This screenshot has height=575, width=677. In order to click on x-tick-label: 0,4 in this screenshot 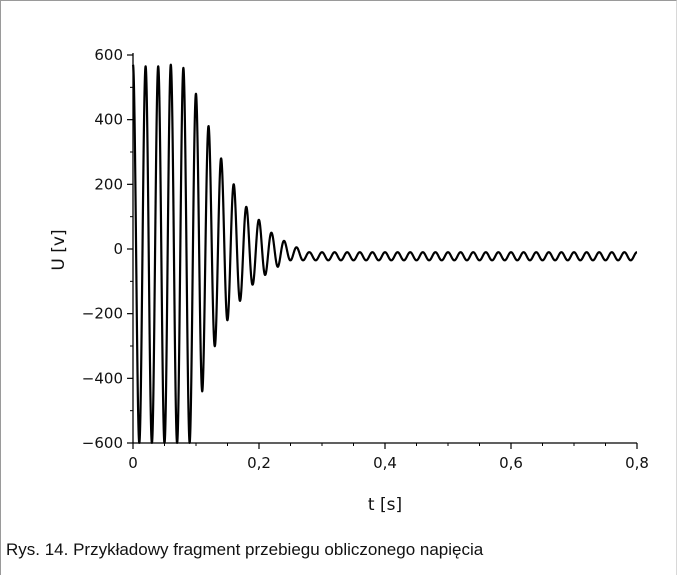, I will do `click(385, 463)`.